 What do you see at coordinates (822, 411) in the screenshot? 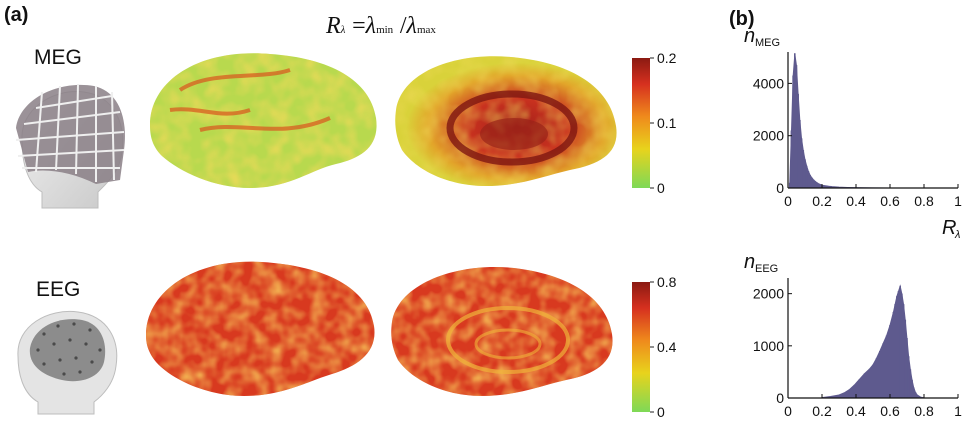
I see `eeg-hist-xtick-label: 0.2` at bounding box center [822, 411].